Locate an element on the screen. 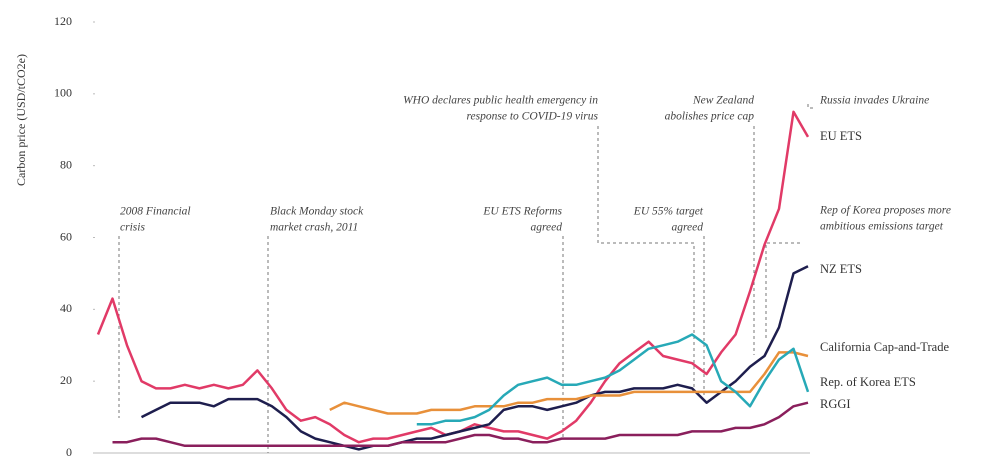 Image resolution: width=1000 pixels, height=471 pixels. series-label: California Cap-and-Trade is located at coordinates (884, 347).